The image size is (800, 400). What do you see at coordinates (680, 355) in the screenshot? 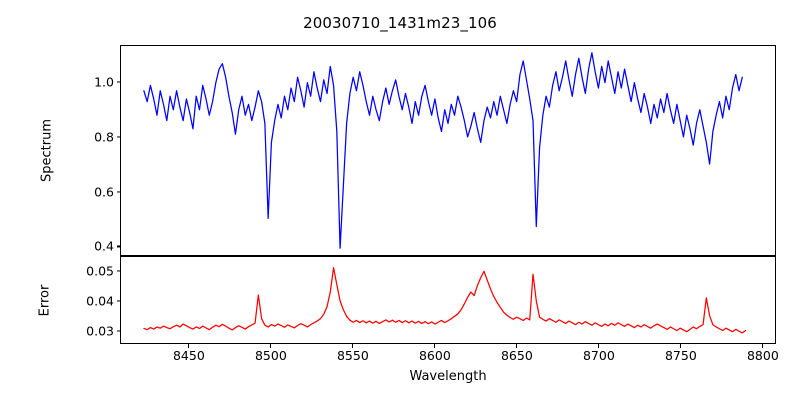
I see `x-tick-label: 8750` at bounding box center [680, 355].